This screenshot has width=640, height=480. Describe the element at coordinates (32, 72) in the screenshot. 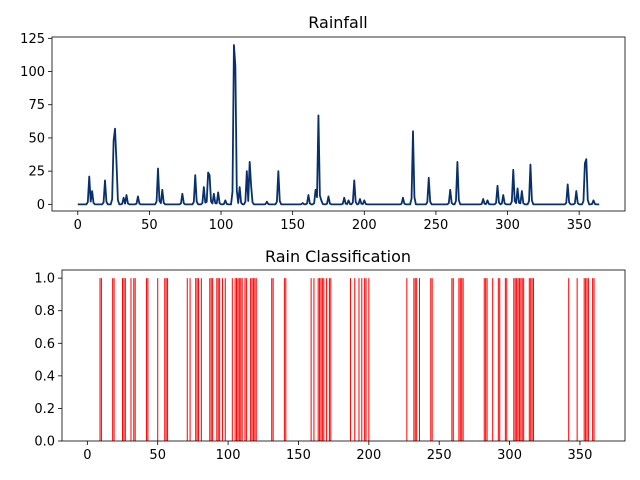

I see `rainfall-ytick-label: 100` at that location.